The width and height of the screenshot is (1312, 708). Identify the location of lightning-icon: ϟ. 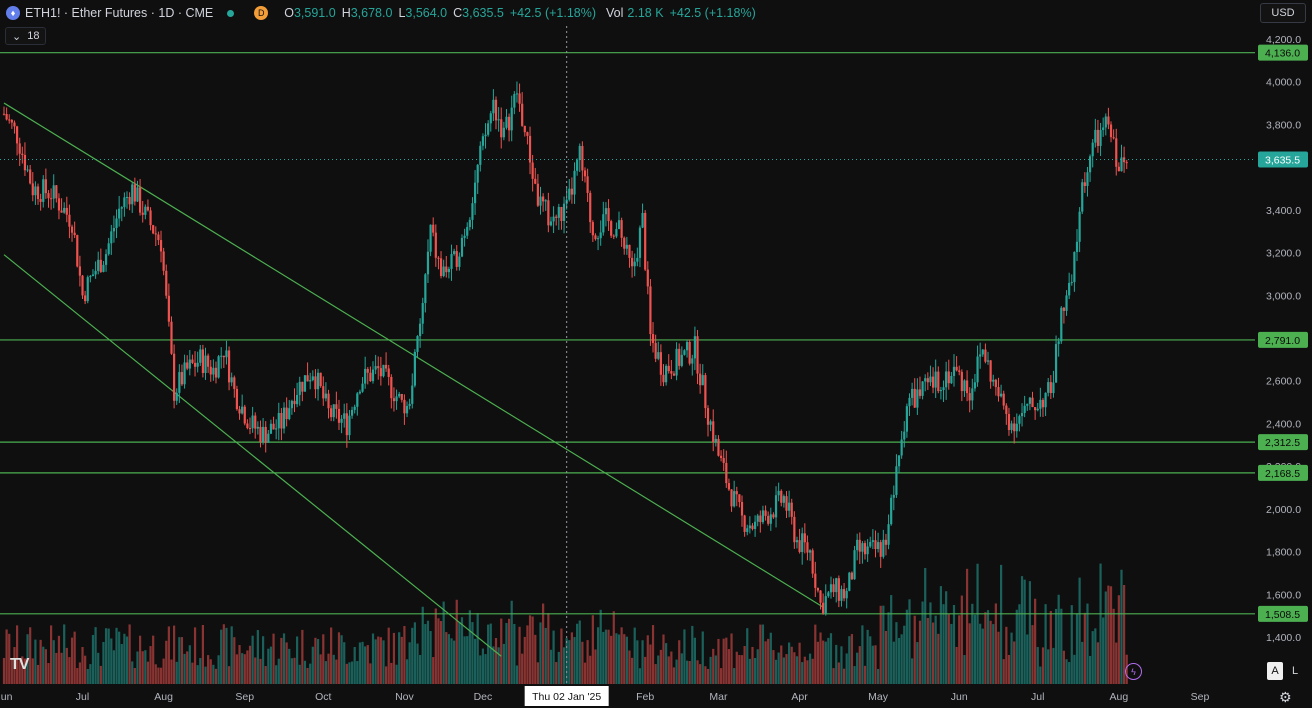
(1133, 671).